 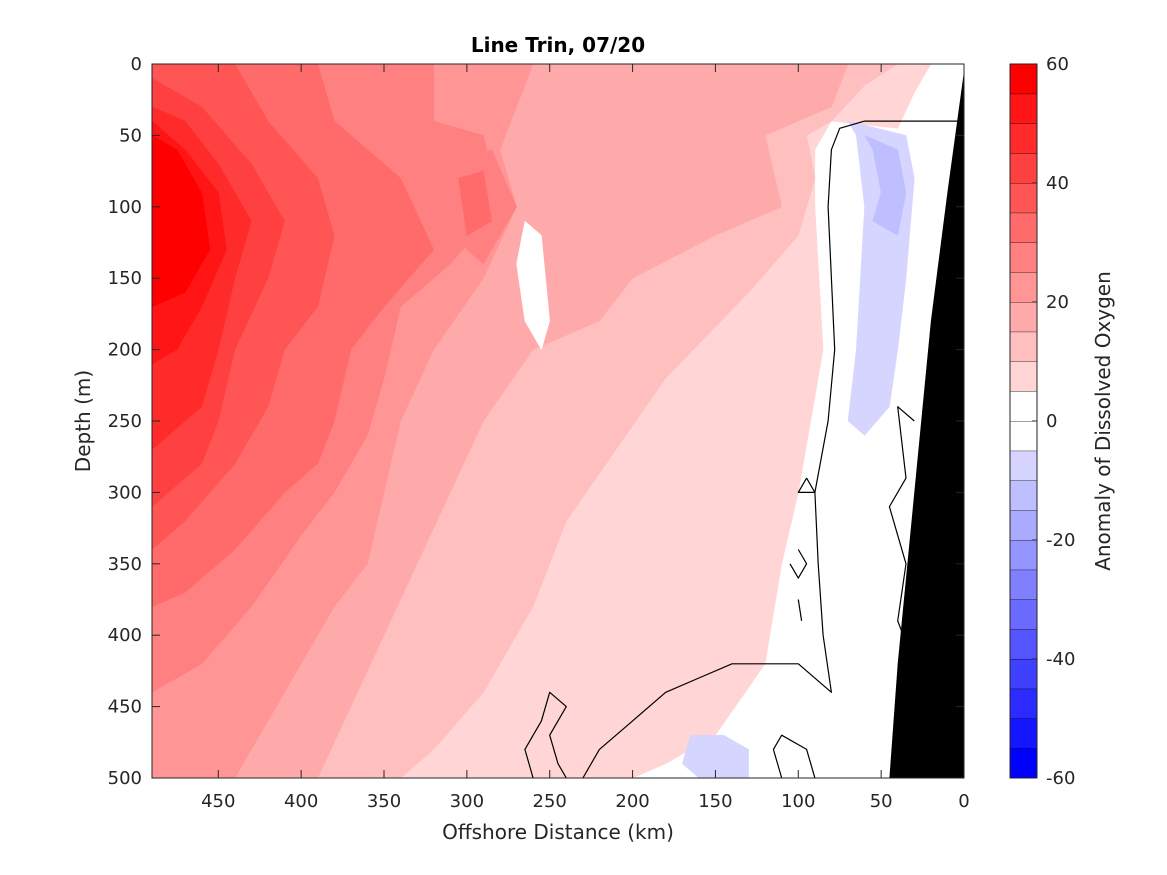 What do you see at coordinates (1057, 302) in the screenshot?
I see `colorbar-tick-label: 20` at bounding box center [1057, 302].